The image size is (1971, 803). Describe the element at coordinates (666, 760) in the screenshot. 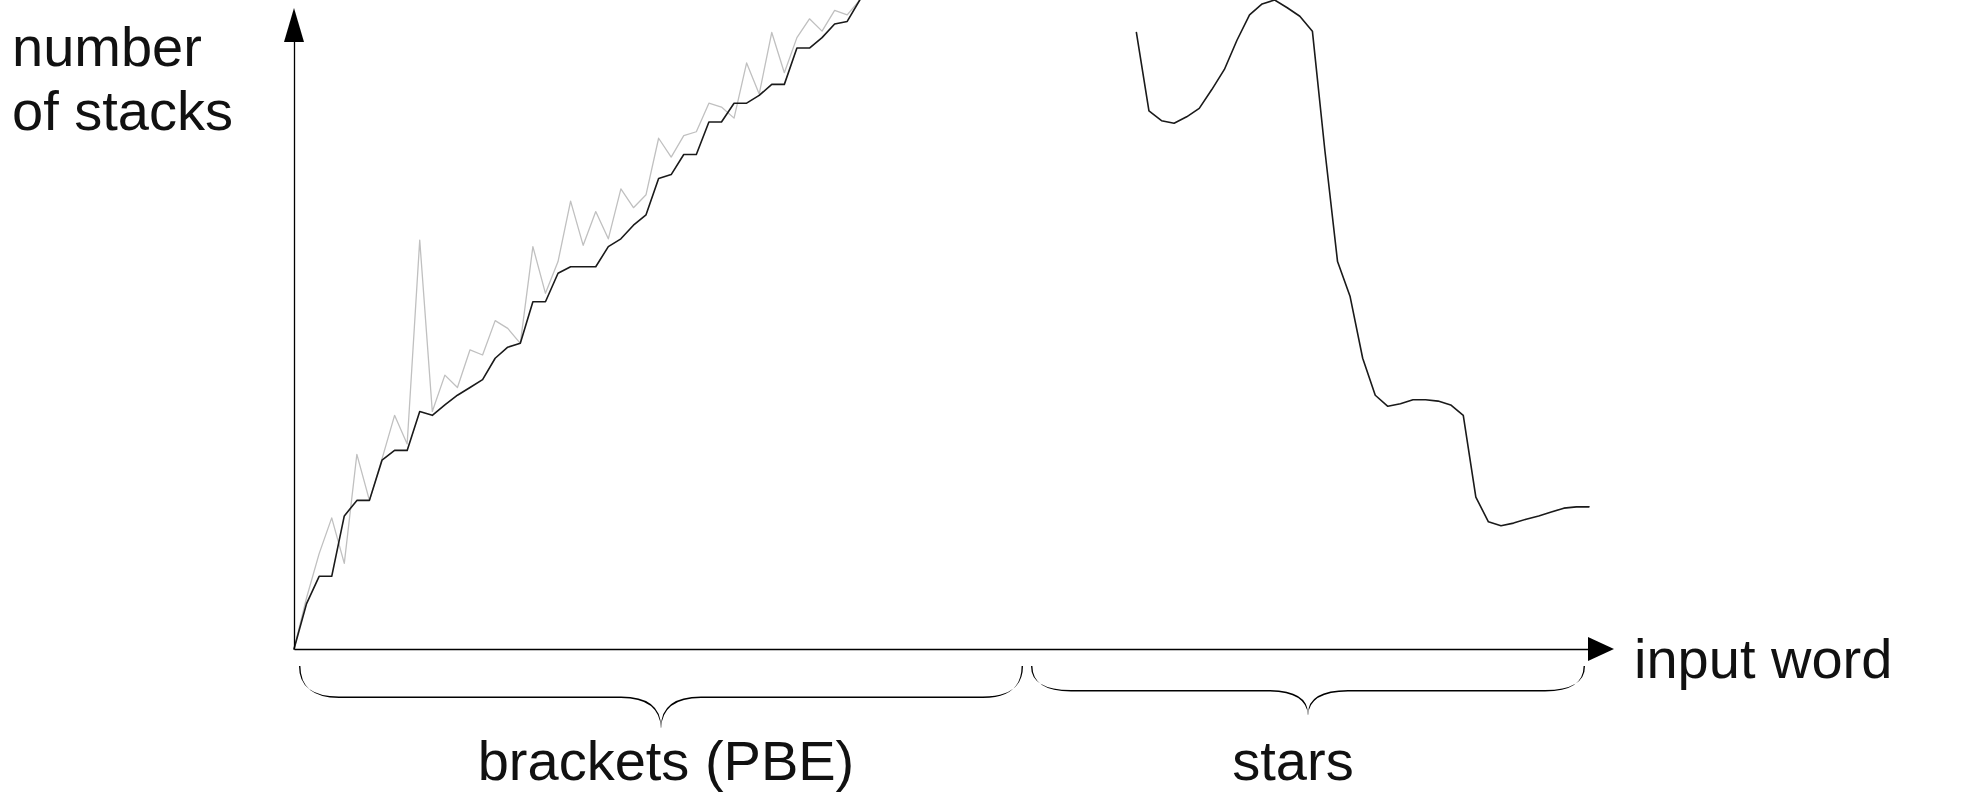

I see `text: brackets (PBE)` at that location.